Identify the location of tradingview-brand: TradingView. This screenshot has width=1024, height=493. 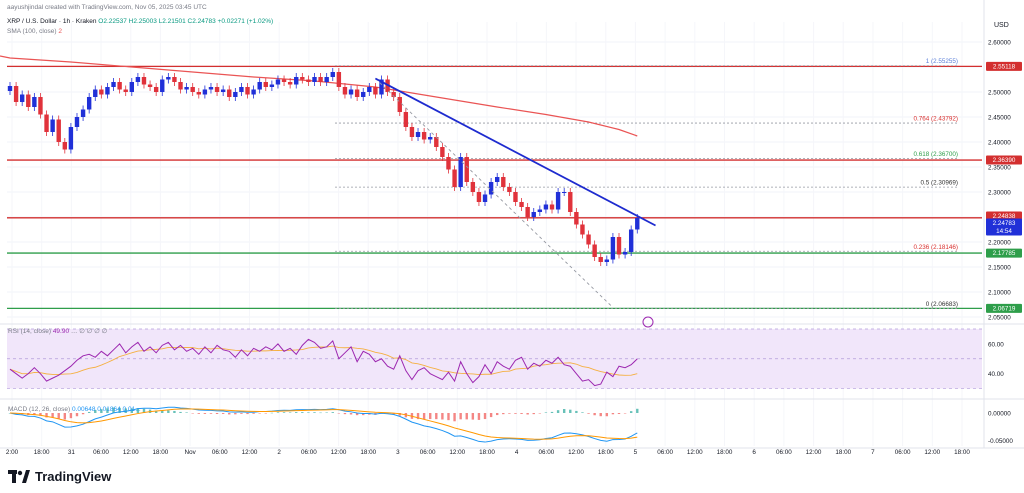
(59, 476).